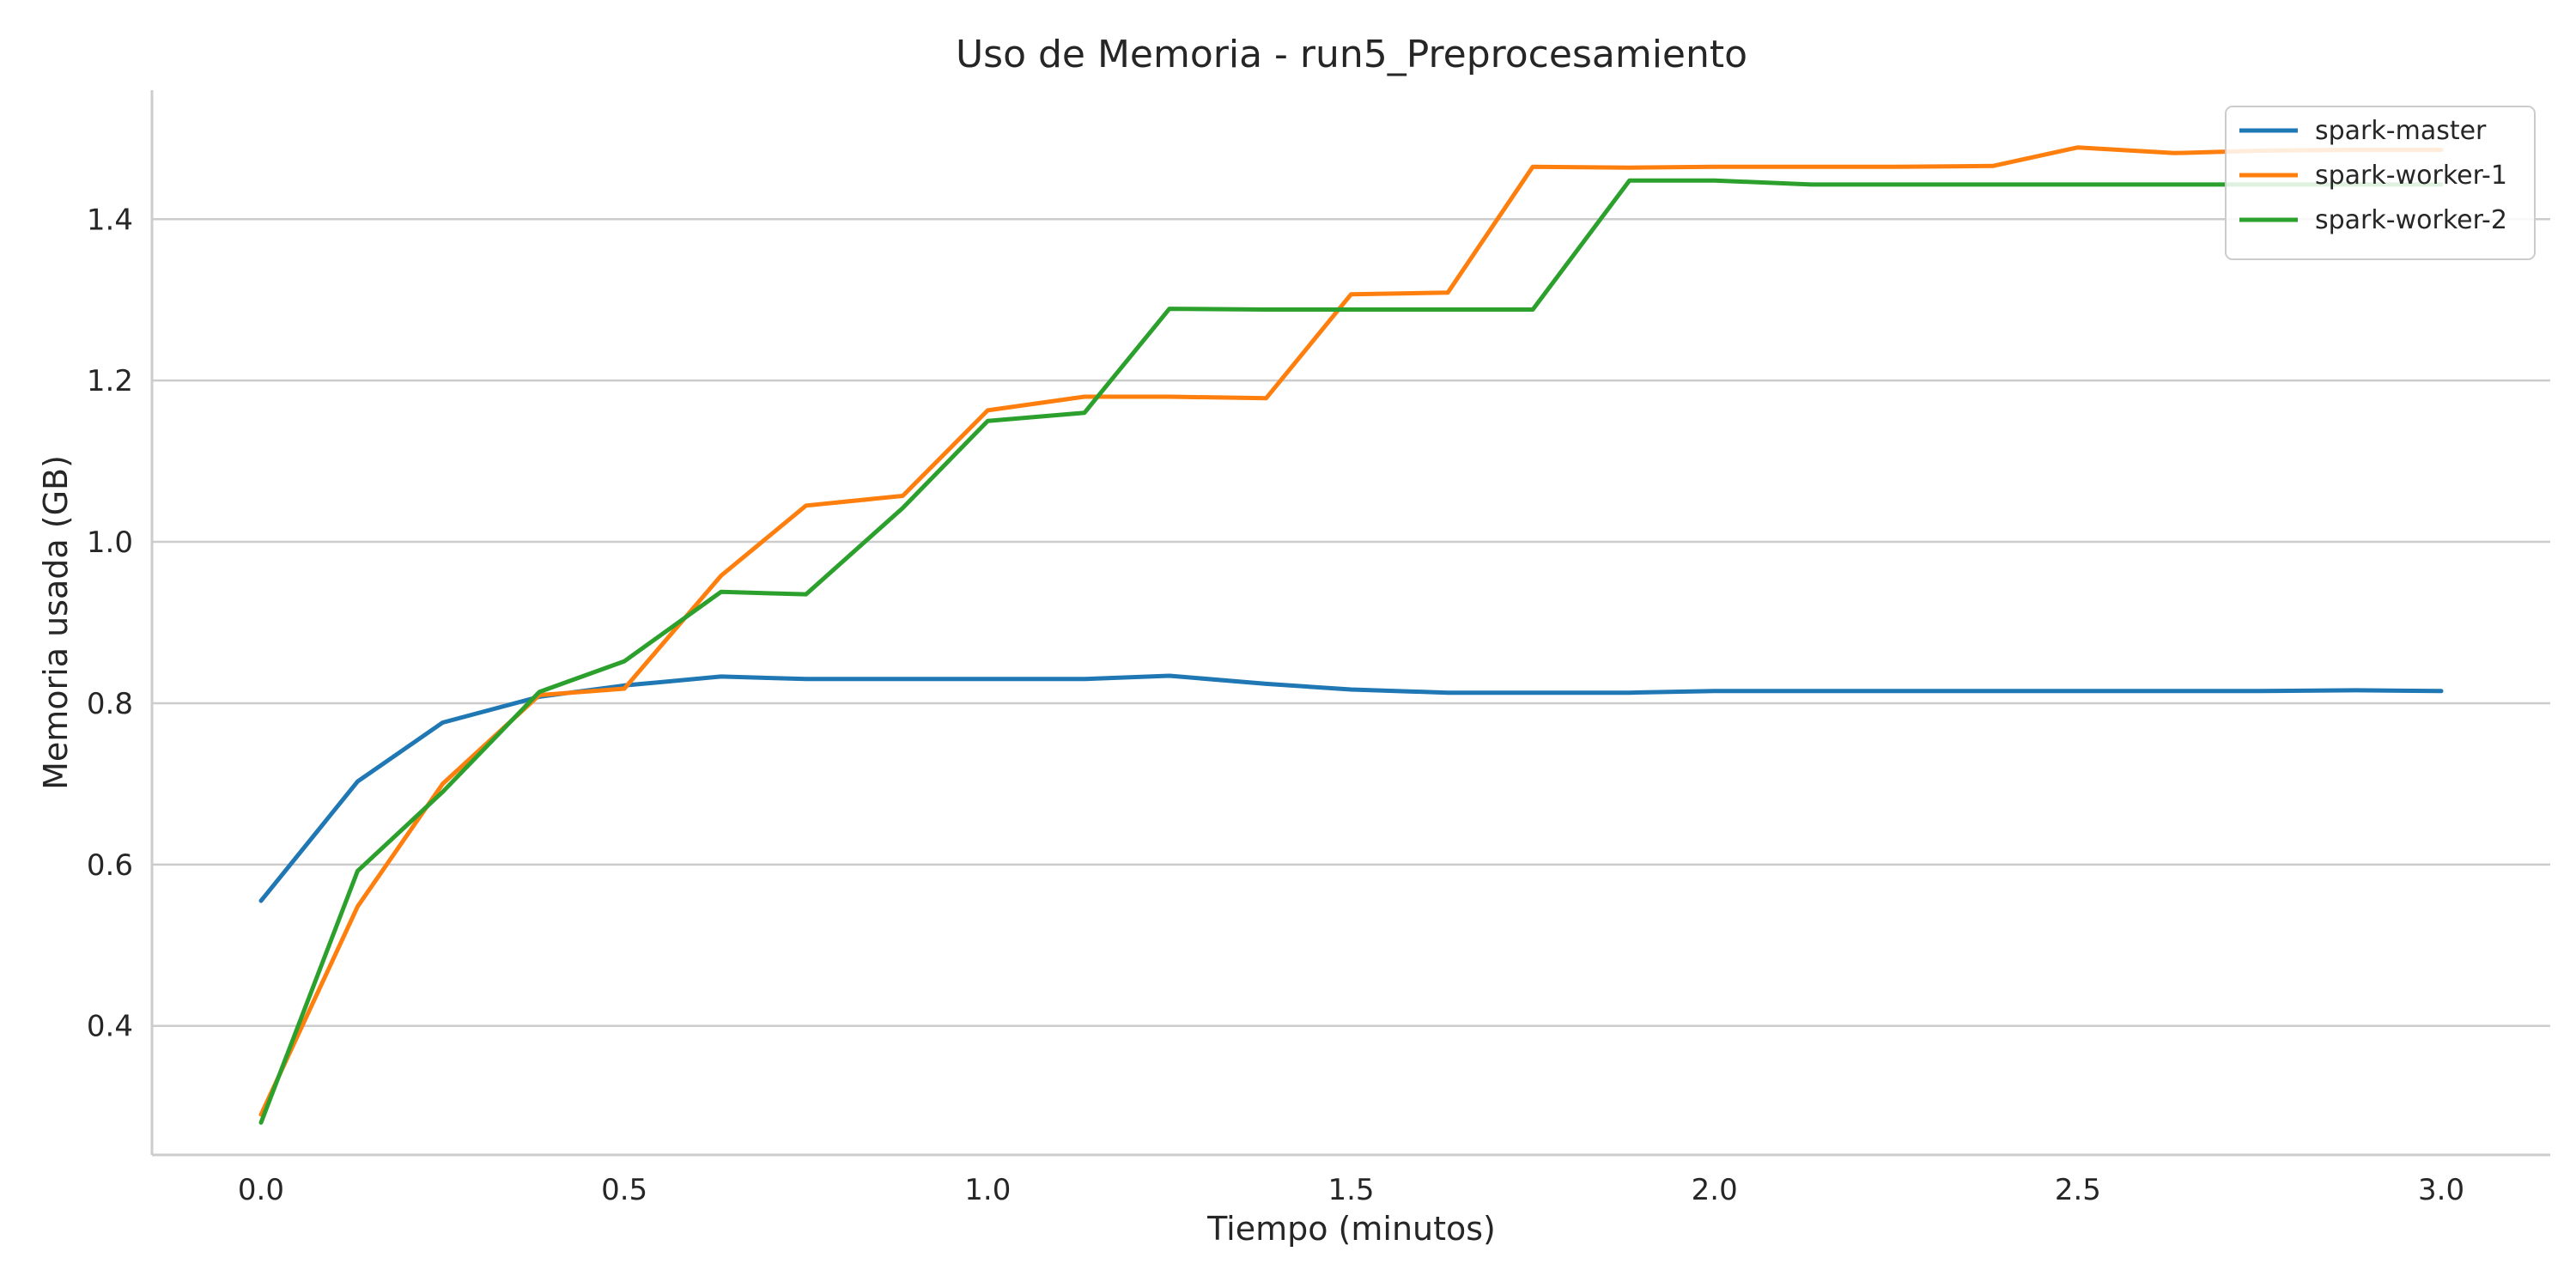  Describe the element at coordinates (261, 1190) in the screenshot. I see `x-tick-label: 0.0` at that location.